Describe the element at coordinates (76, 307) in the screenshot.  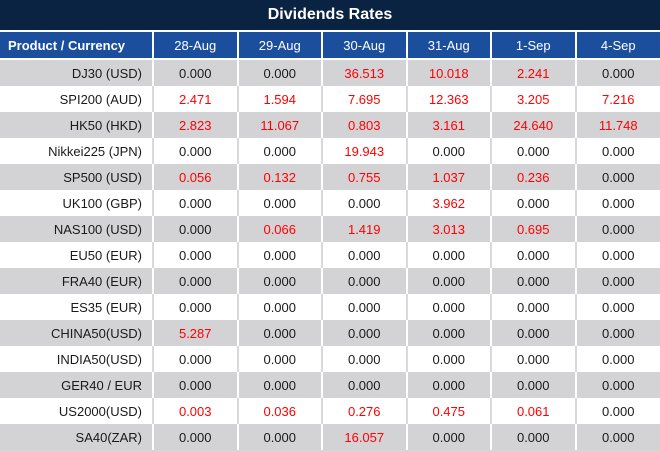
I see `product-label: ES35 (EUR)` at that location.